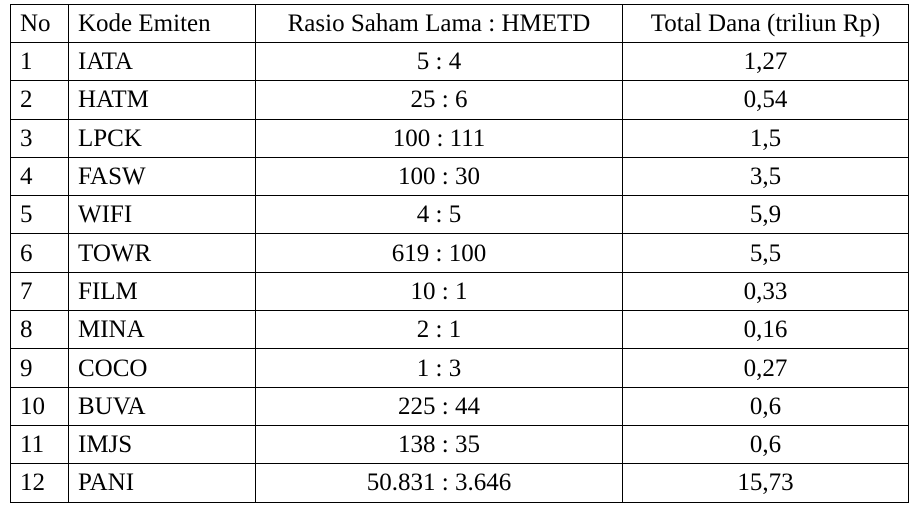 The width and height of the screenshot is (918, 507). Describe the element at coordinates (765, 61) in the screenshot. I see `table-cell: 1,27` at that location.